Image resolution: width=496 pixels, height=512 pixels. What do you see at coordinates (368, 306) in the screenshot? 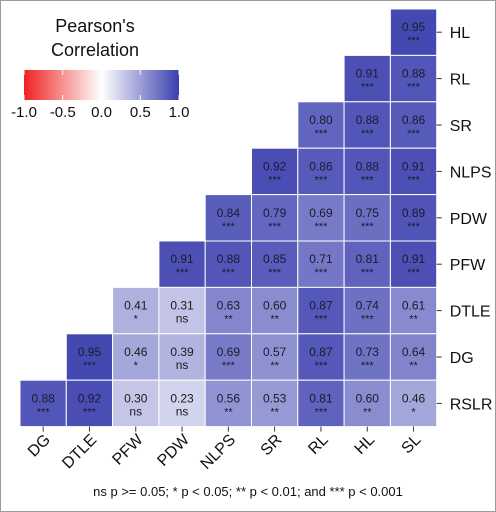
I see `cell-value: 0.74` at bounding box center [368, 306].